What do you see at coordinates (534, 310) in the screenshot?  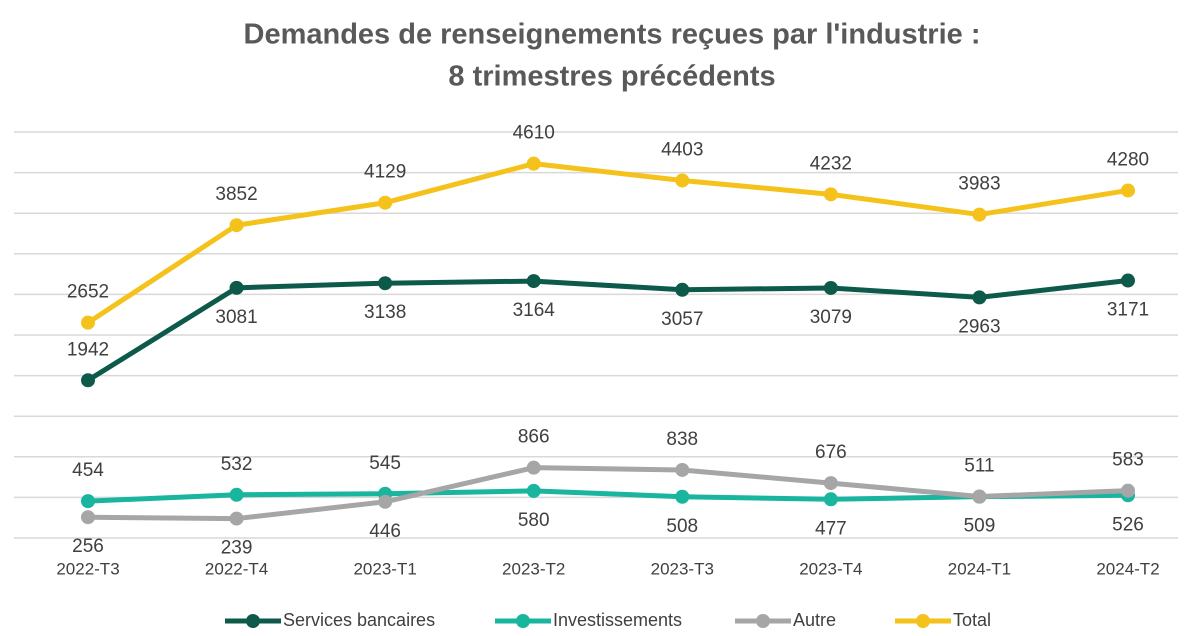 I see `data-label: 3164` at bounding box center [534, 310].